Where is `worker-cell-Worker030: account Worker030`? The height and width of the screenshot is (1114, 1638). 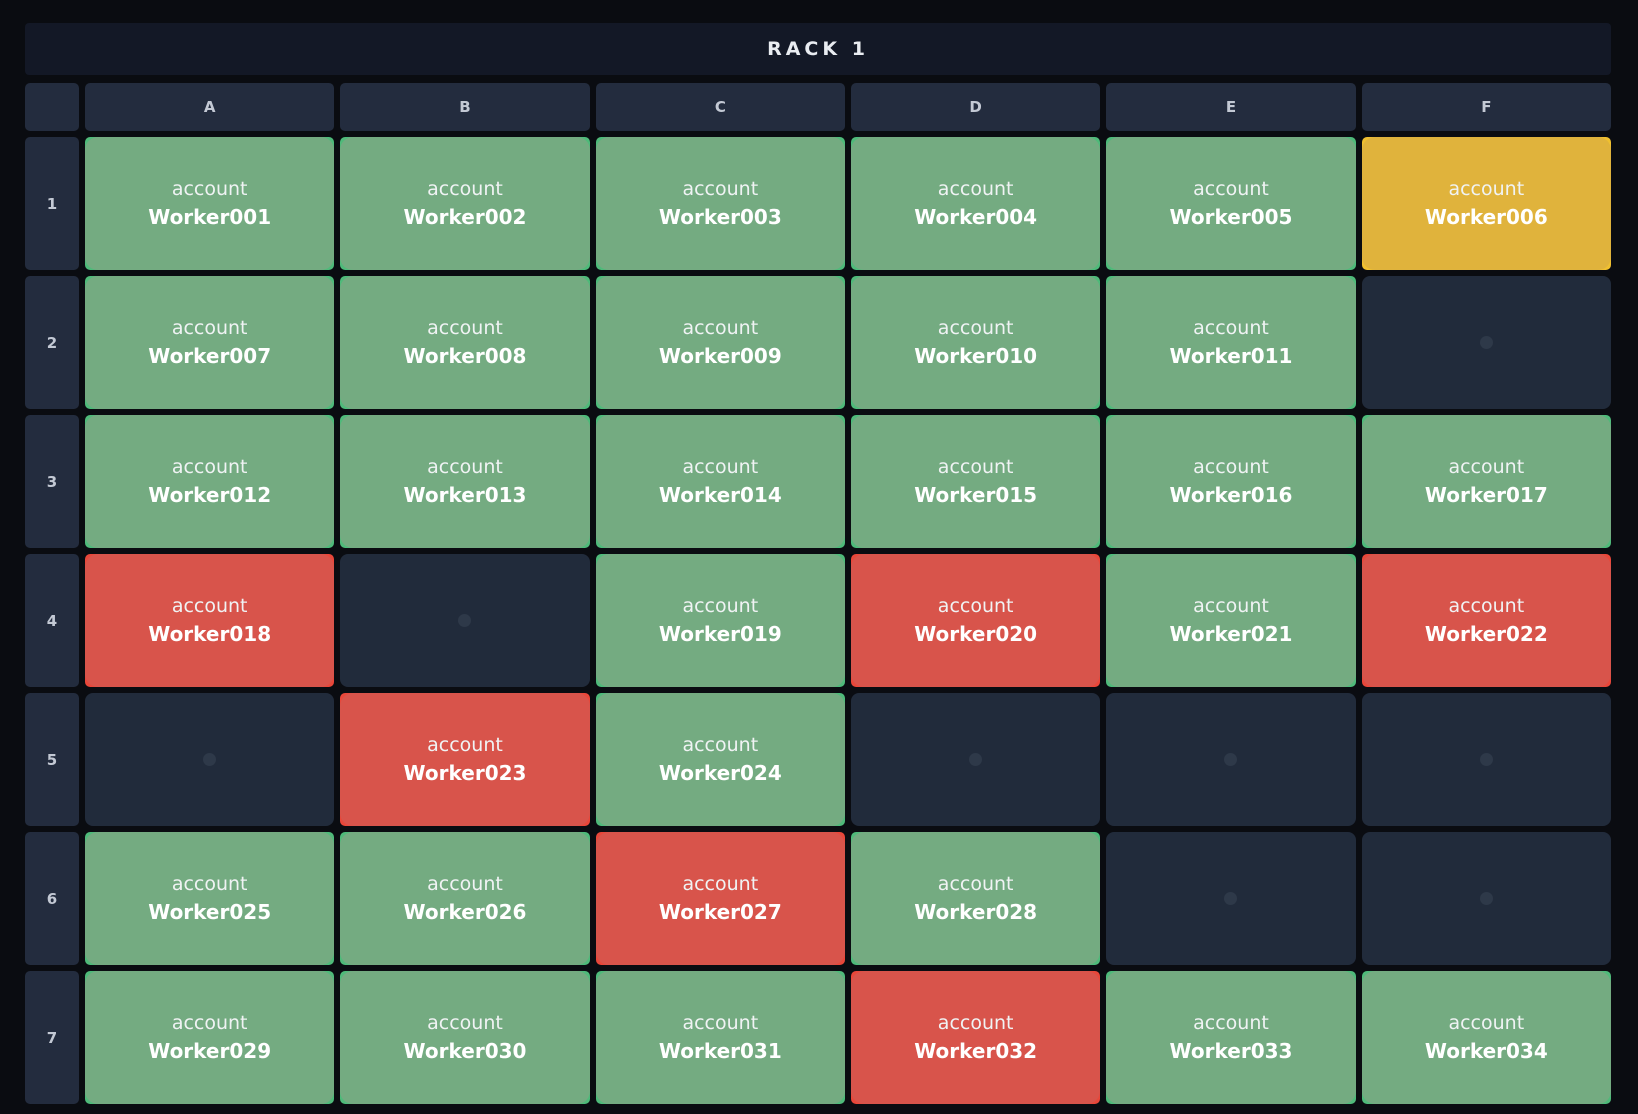
worker-cell-Worker030: account Worker030 is located at coordinates (465, 1037).